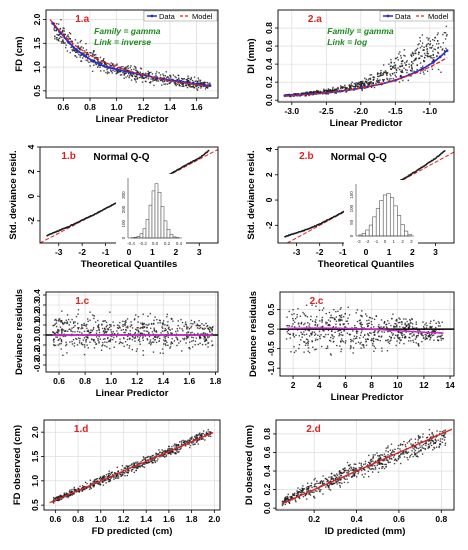  What do you see at coordinates (359, 241) in the screenshot?
I see `inset-x-tick-label: -3` at bounding box center [359, 241].